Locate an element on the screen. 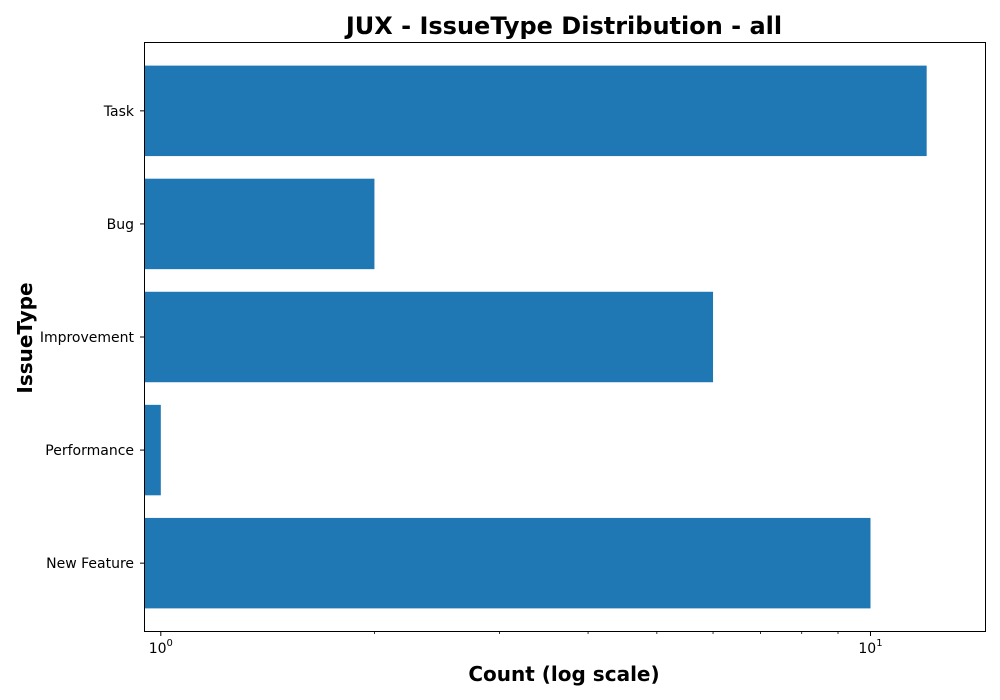 This screenshot has height=700, width=1000. x-tick-label: 10⁰ is located at coordinates (161, 647).